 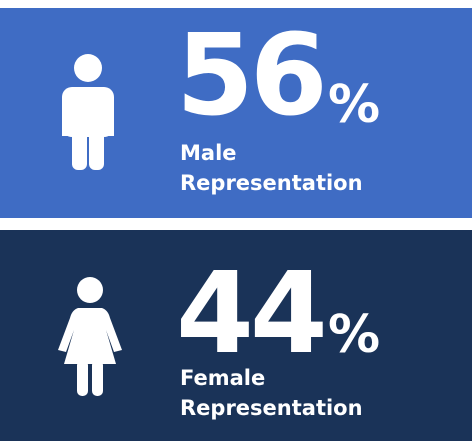 I want to click on stat-label: Female, so click(x=222, y=378).